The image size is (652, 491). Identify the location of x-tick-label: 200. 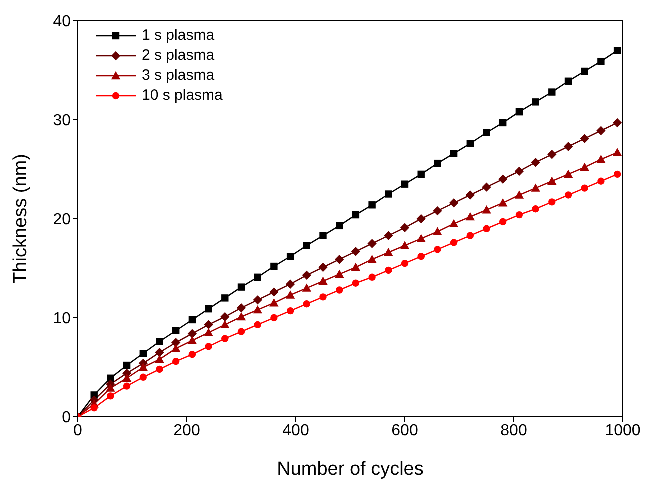
(187, 431).